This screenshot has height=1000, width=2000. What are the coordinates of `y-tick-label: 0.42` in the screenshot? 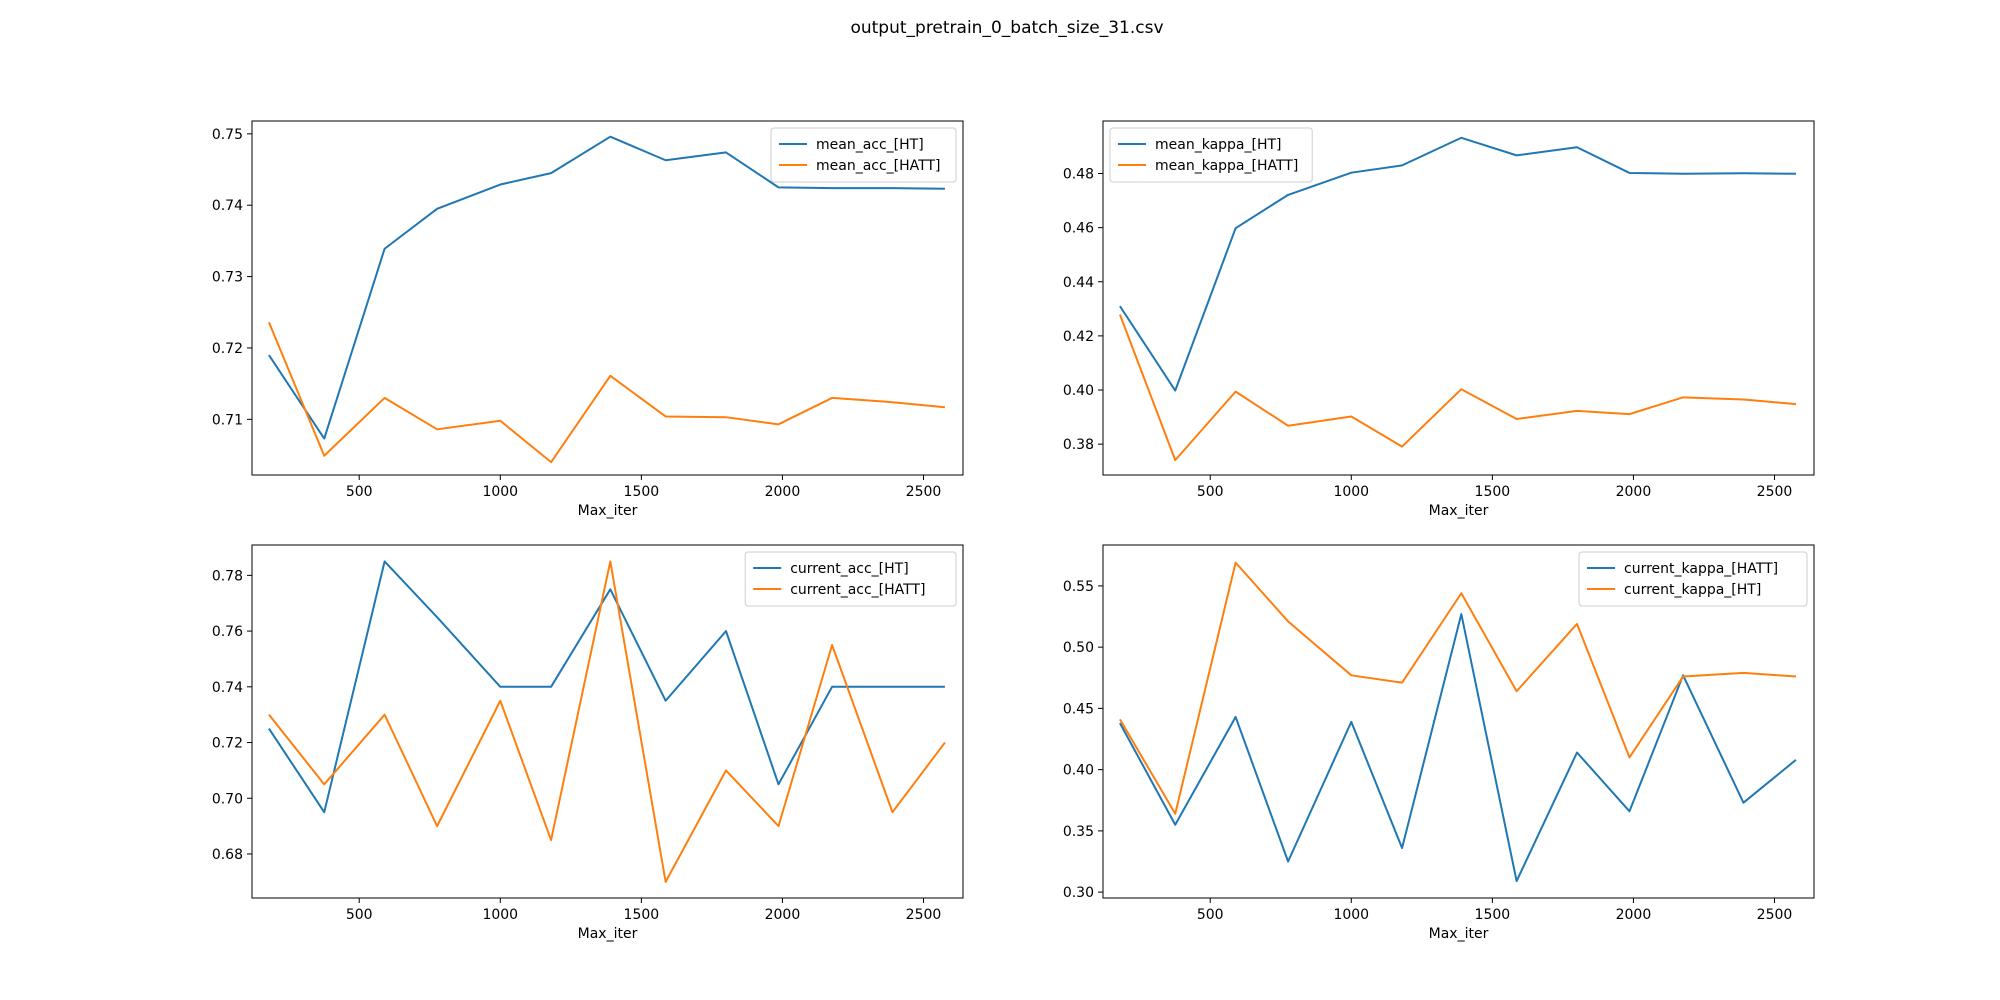 It's located at (1078, 337).